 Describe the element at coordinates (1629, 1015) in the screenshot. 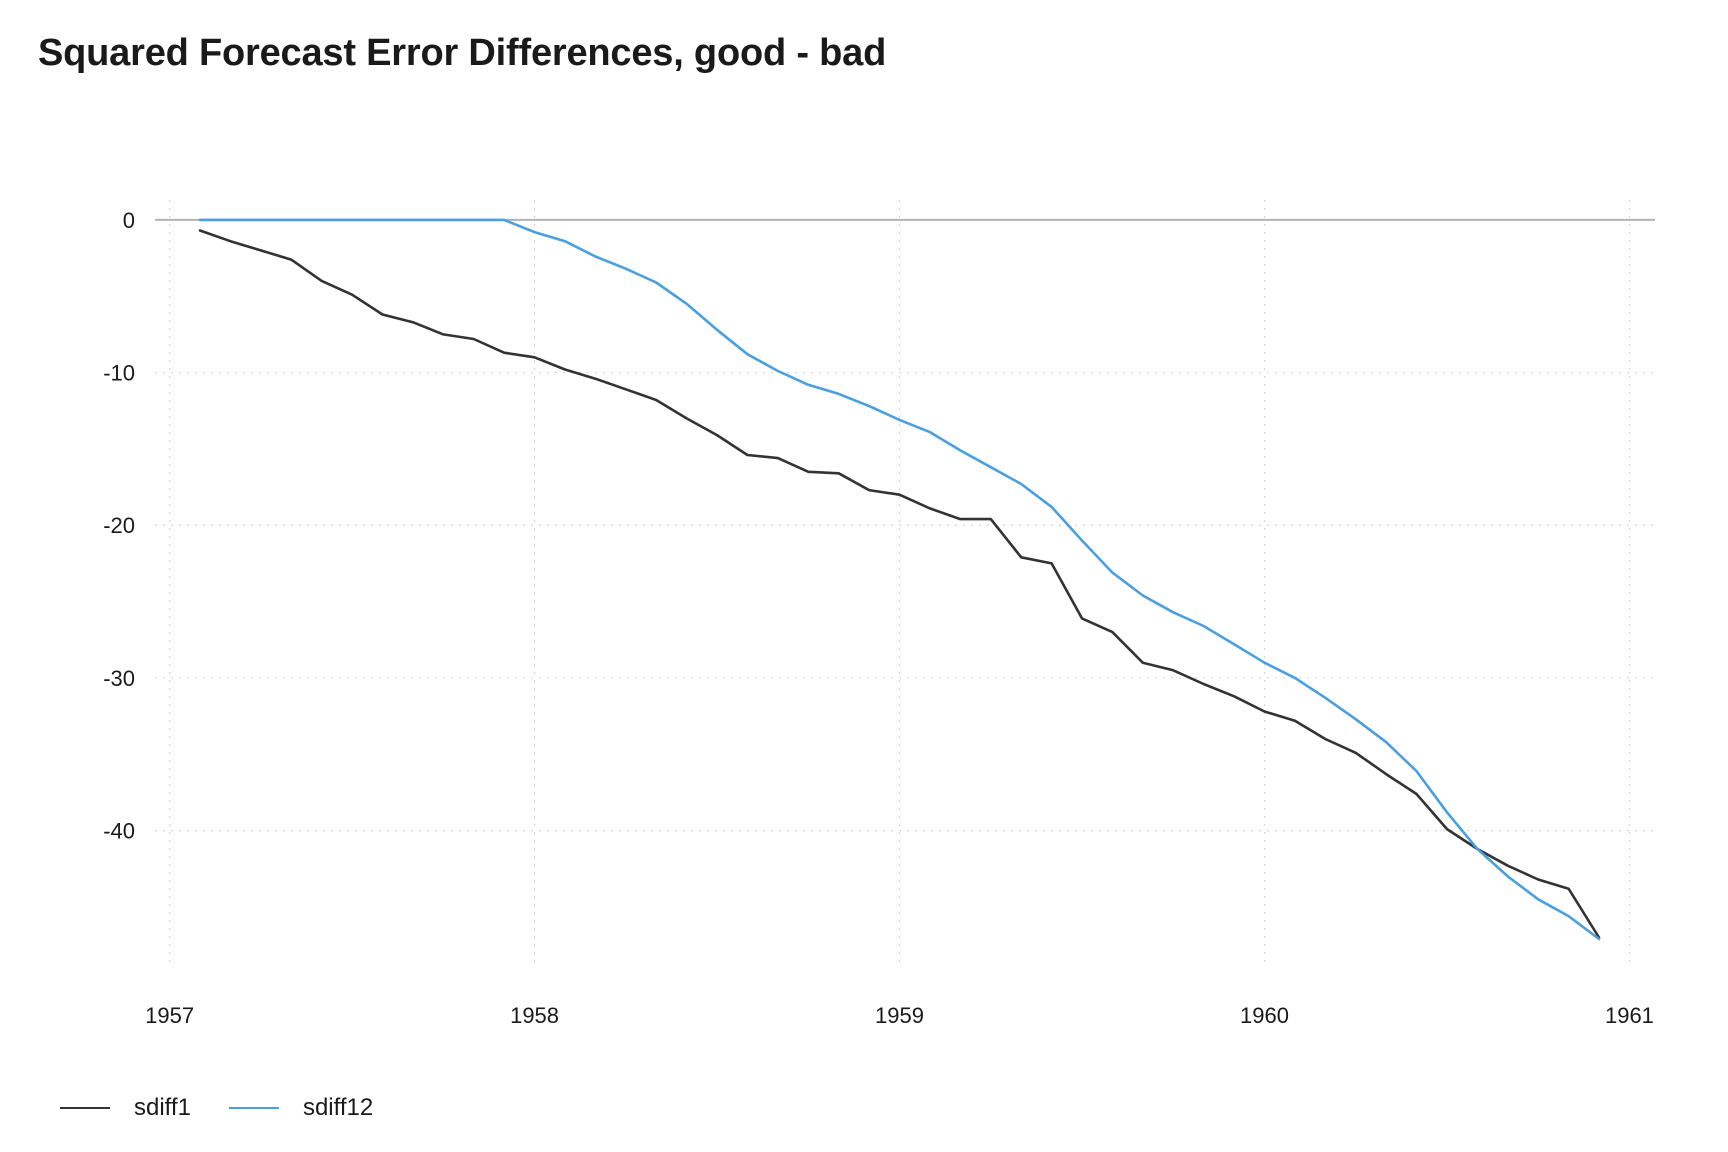

I see `x-tick-label-1961: 1961` at that location.